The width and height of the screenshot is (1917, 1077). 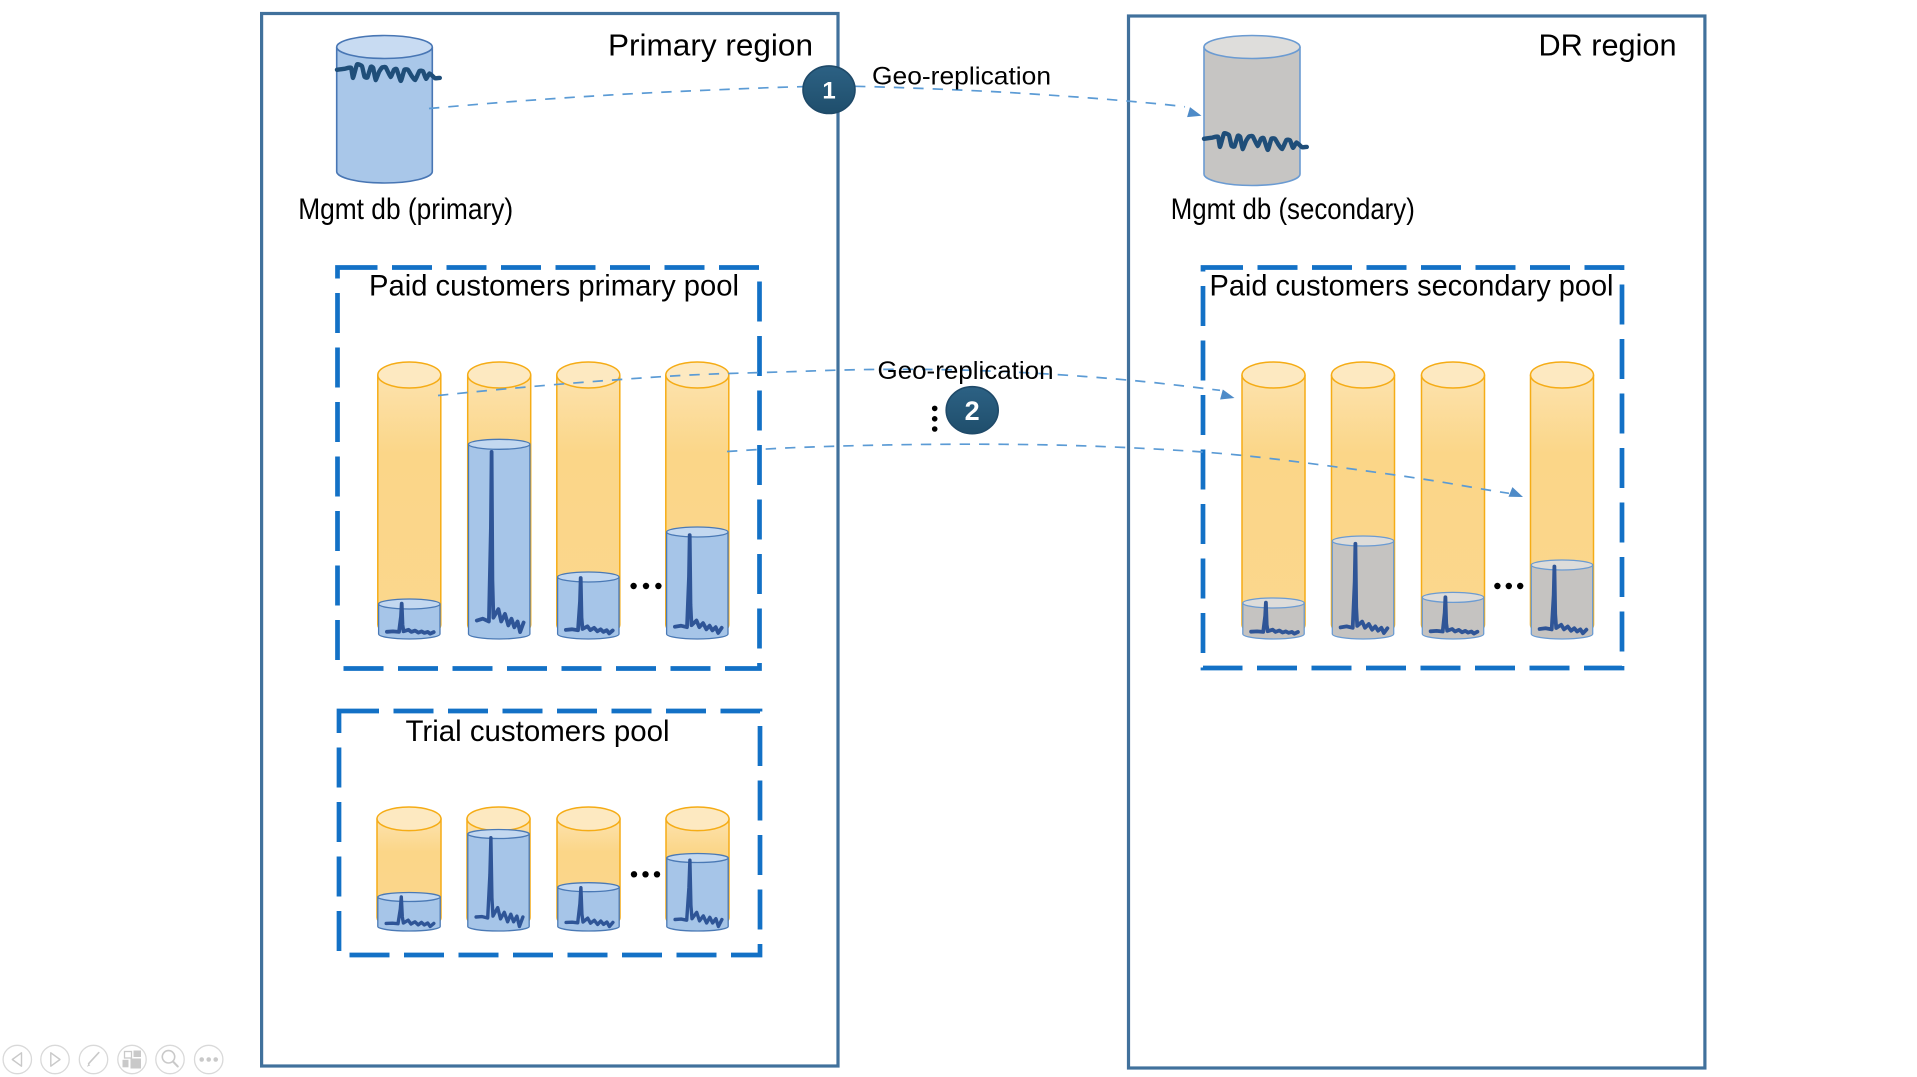 I want to click on svg-text: Trial customers pool, so click(x=538, y=731).